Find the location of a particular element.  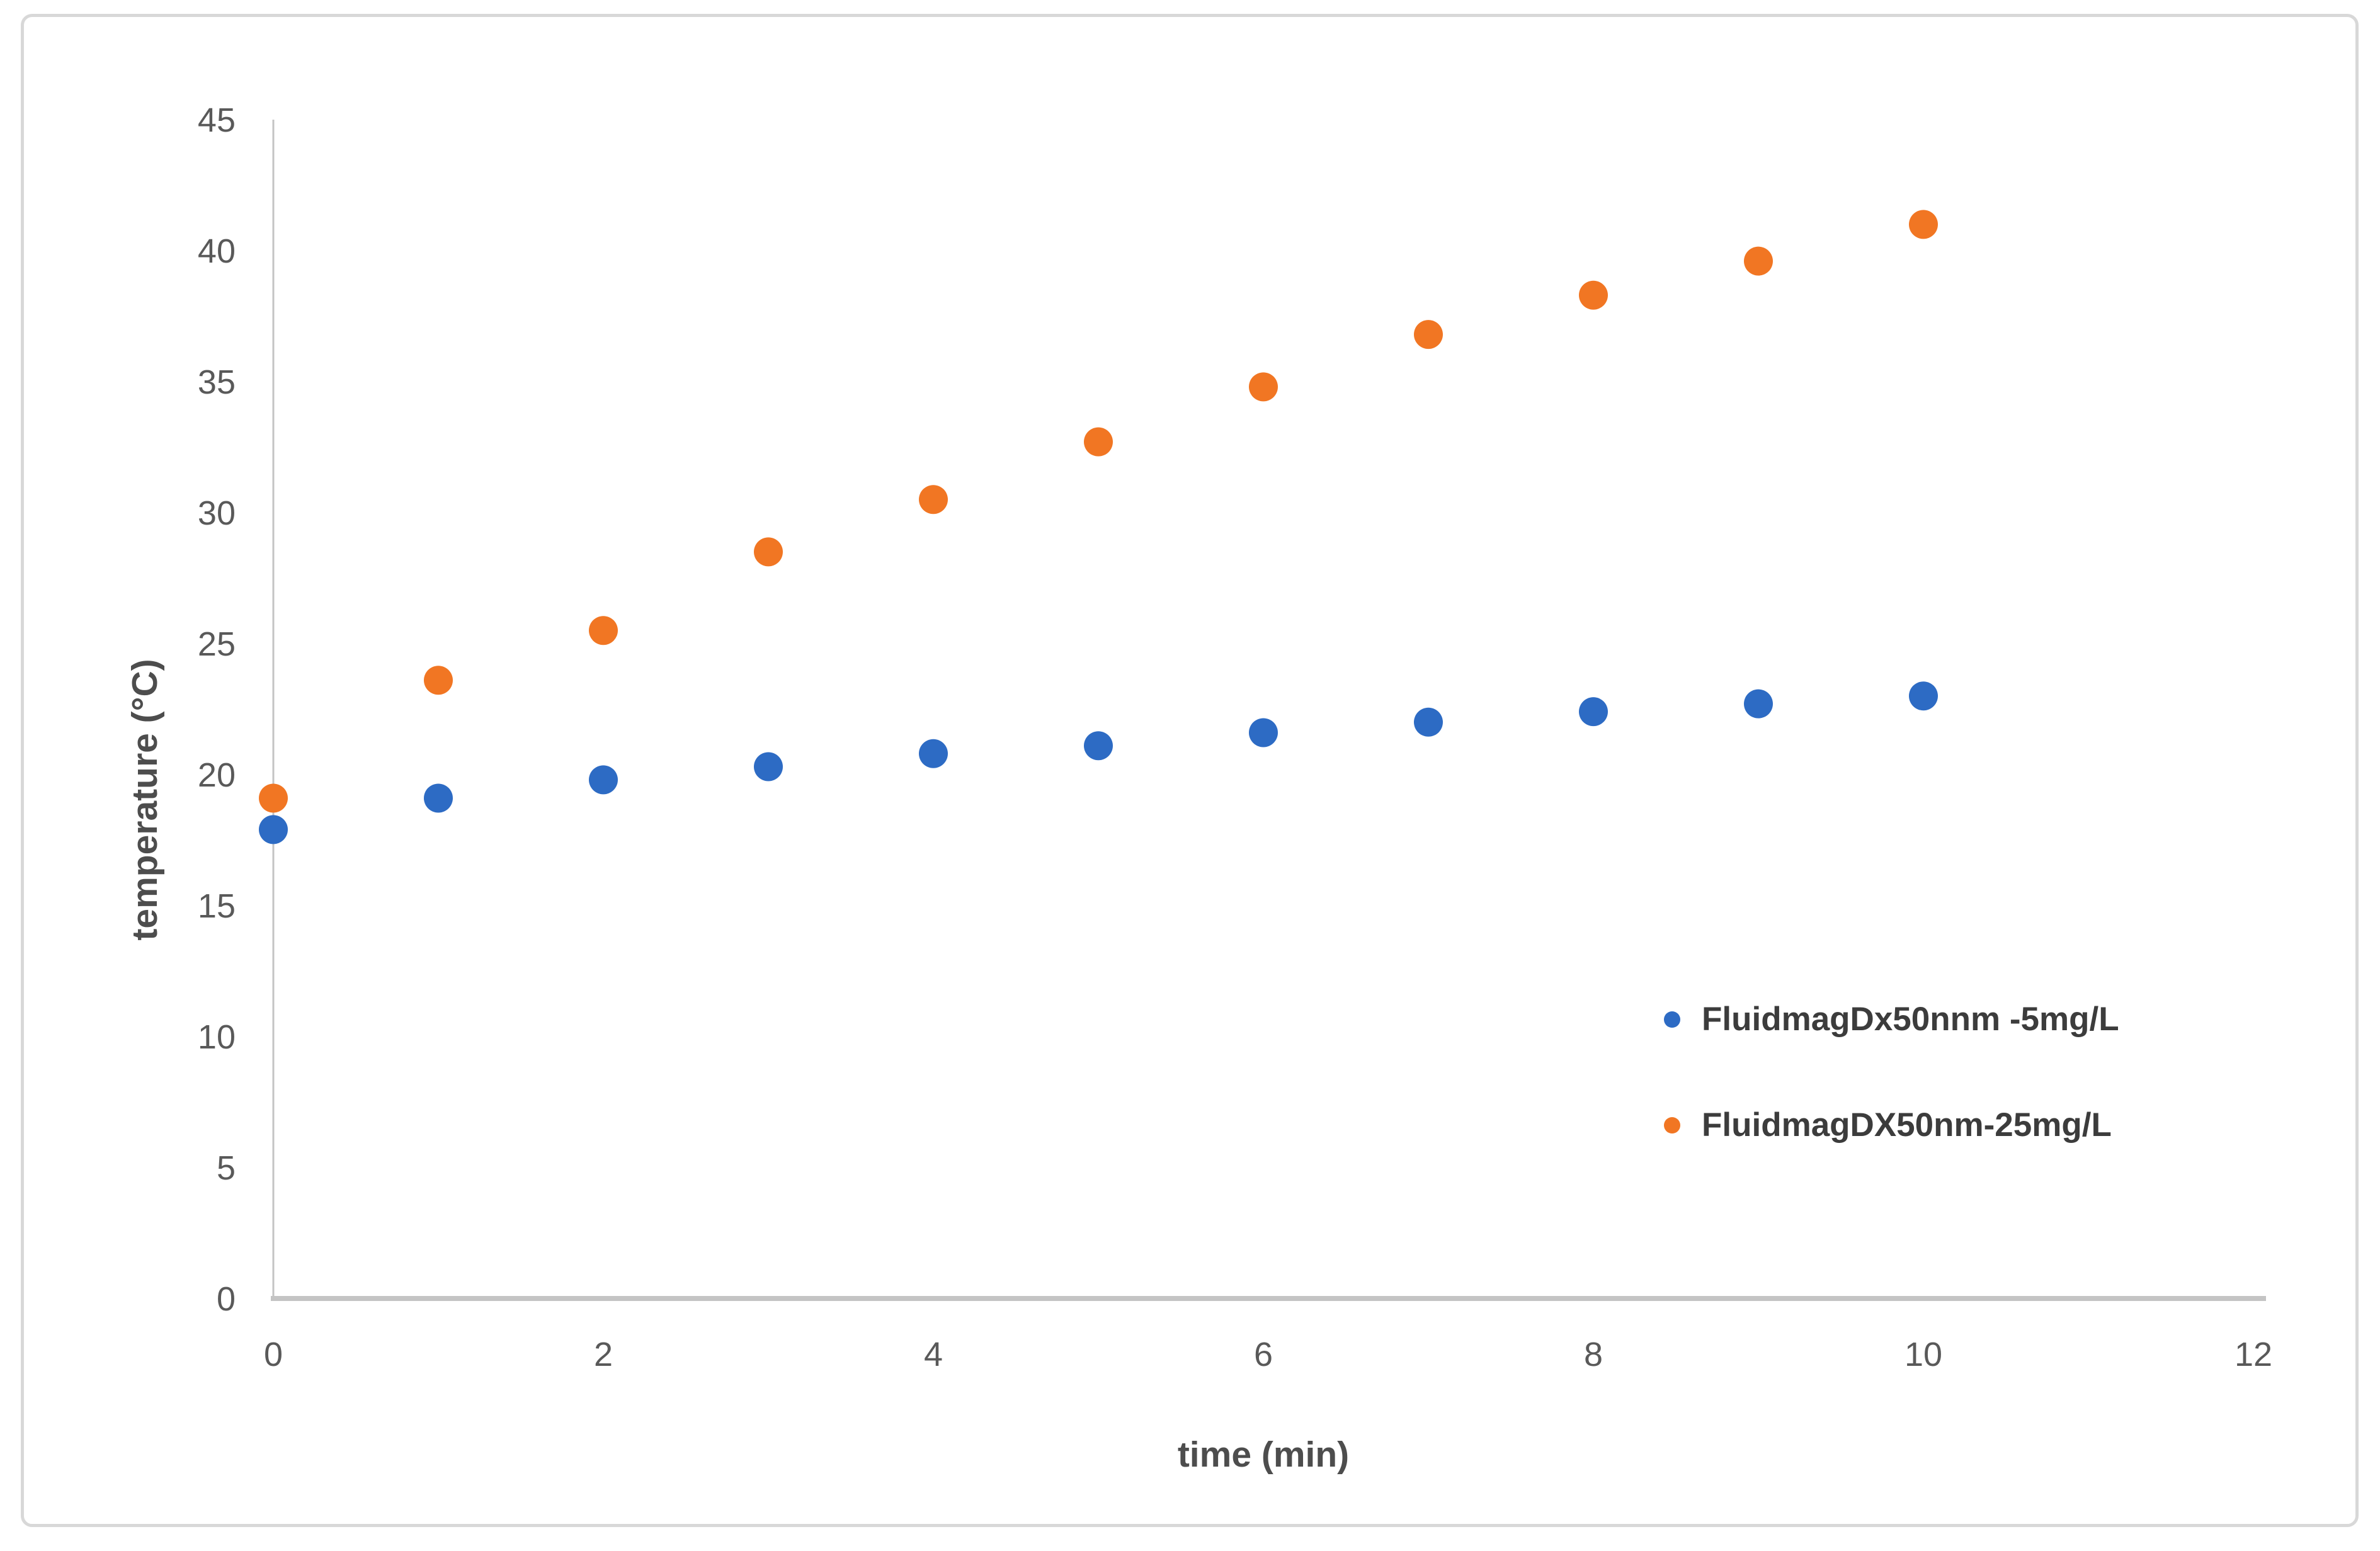

legend-marker-series2-icon is located at coordinates (1672, 1124).